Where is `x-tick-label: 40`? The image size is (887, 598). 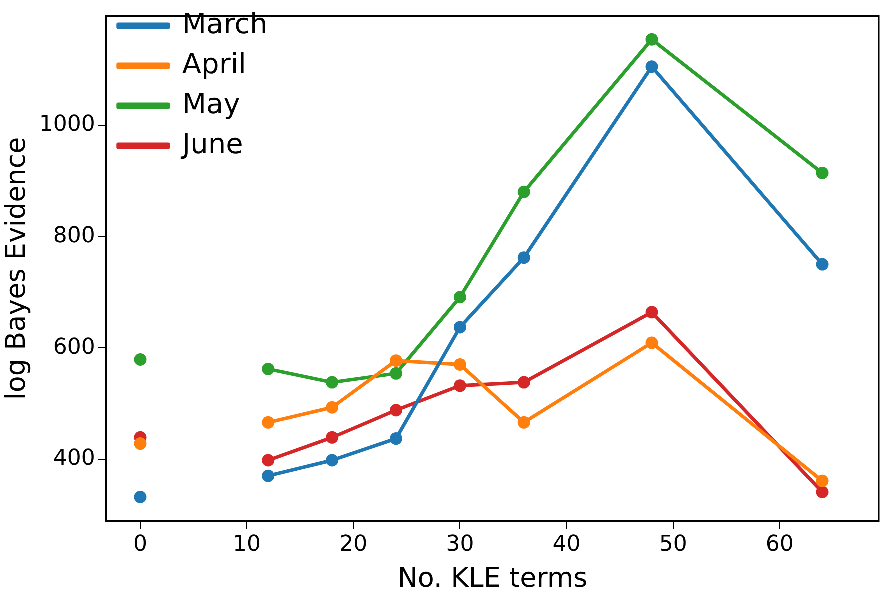
x-tick-label: 40 is located at coordinates (566, 545).